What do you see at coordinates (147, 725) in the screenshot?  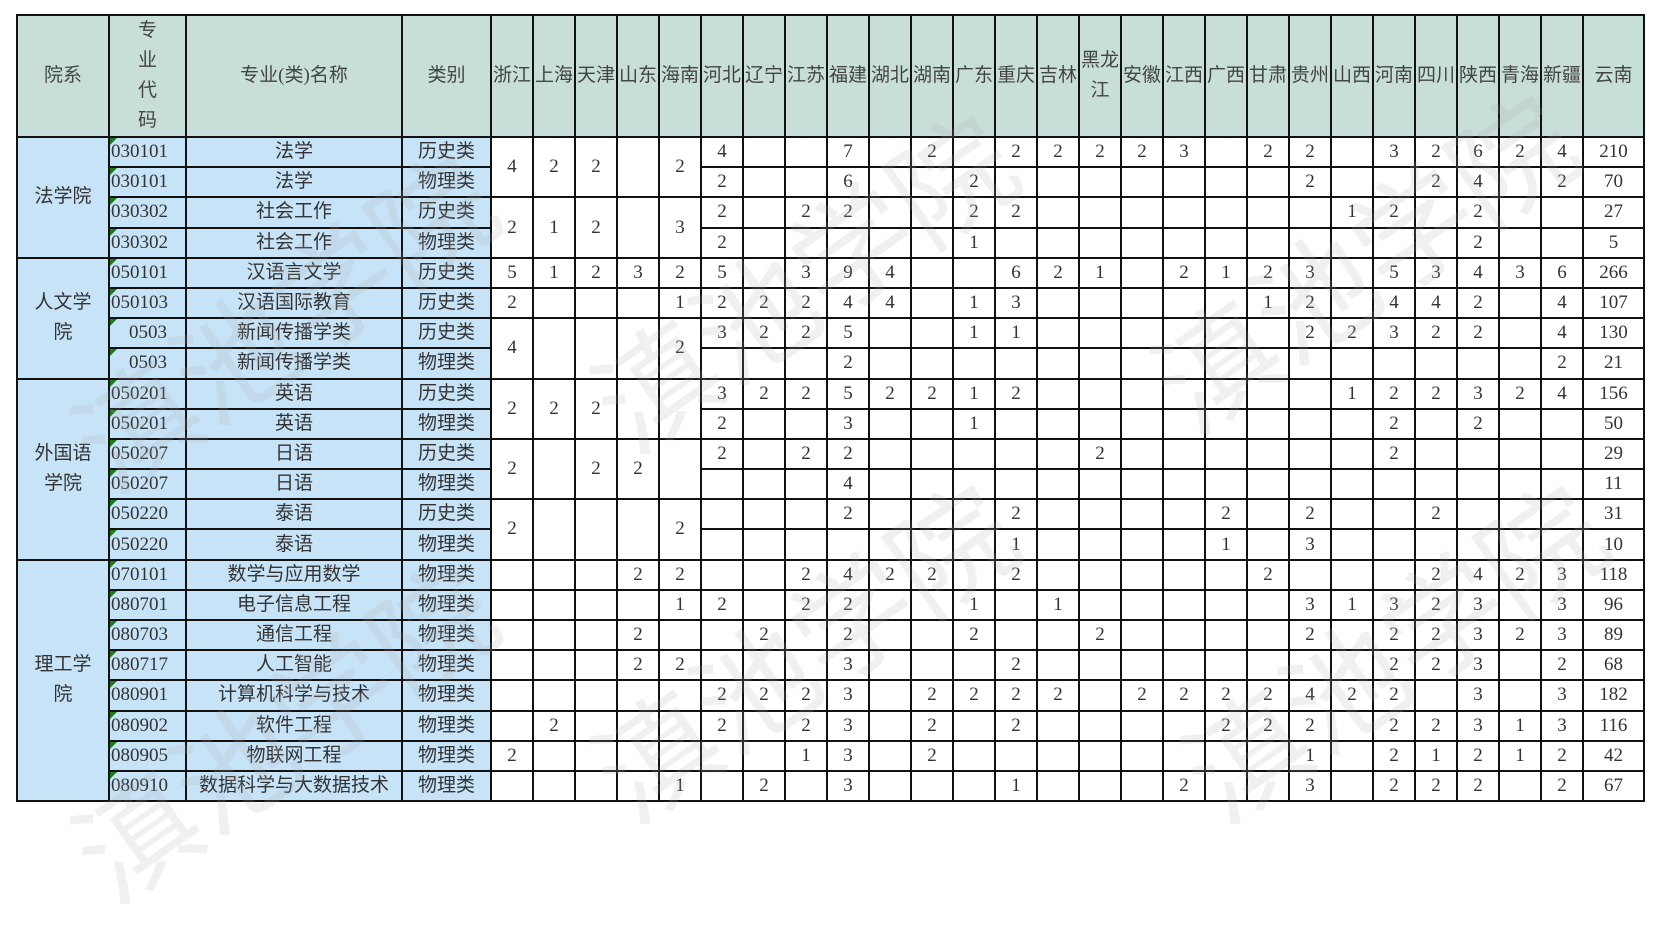 I see `code-cell: 080902` at bounding box center [147, 725].